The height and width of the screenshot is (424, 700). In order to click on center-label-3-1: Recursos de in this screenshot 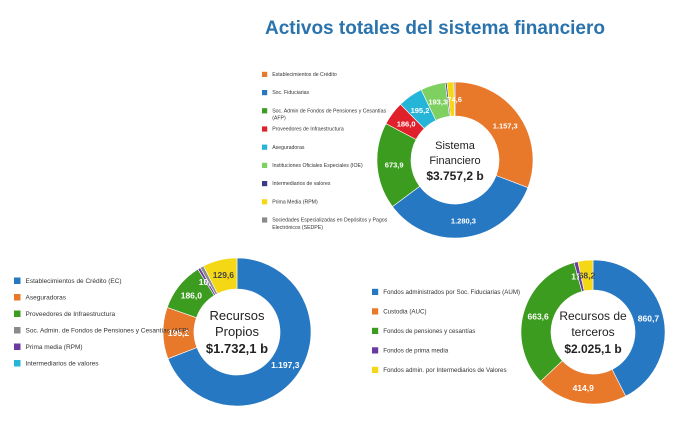, I will do `click(593, 316)`.